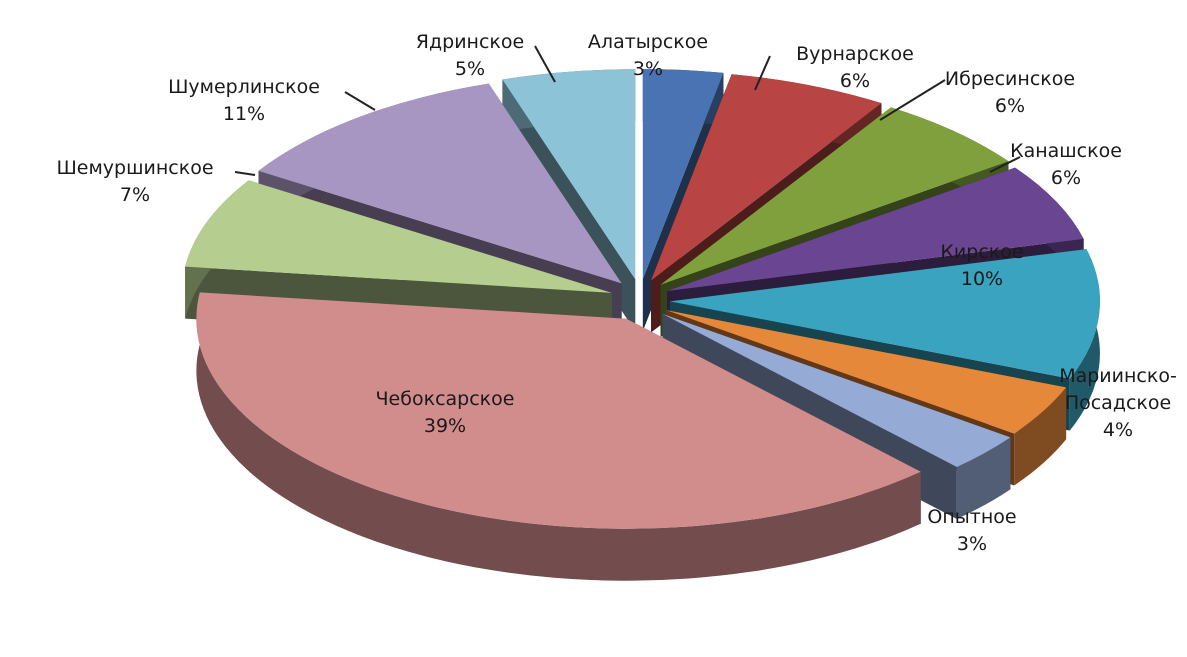 Image resolution: width=1187 pixels, height=657 pixels. I want to click on slice-name: Шумерлинское, so click(244, 87).